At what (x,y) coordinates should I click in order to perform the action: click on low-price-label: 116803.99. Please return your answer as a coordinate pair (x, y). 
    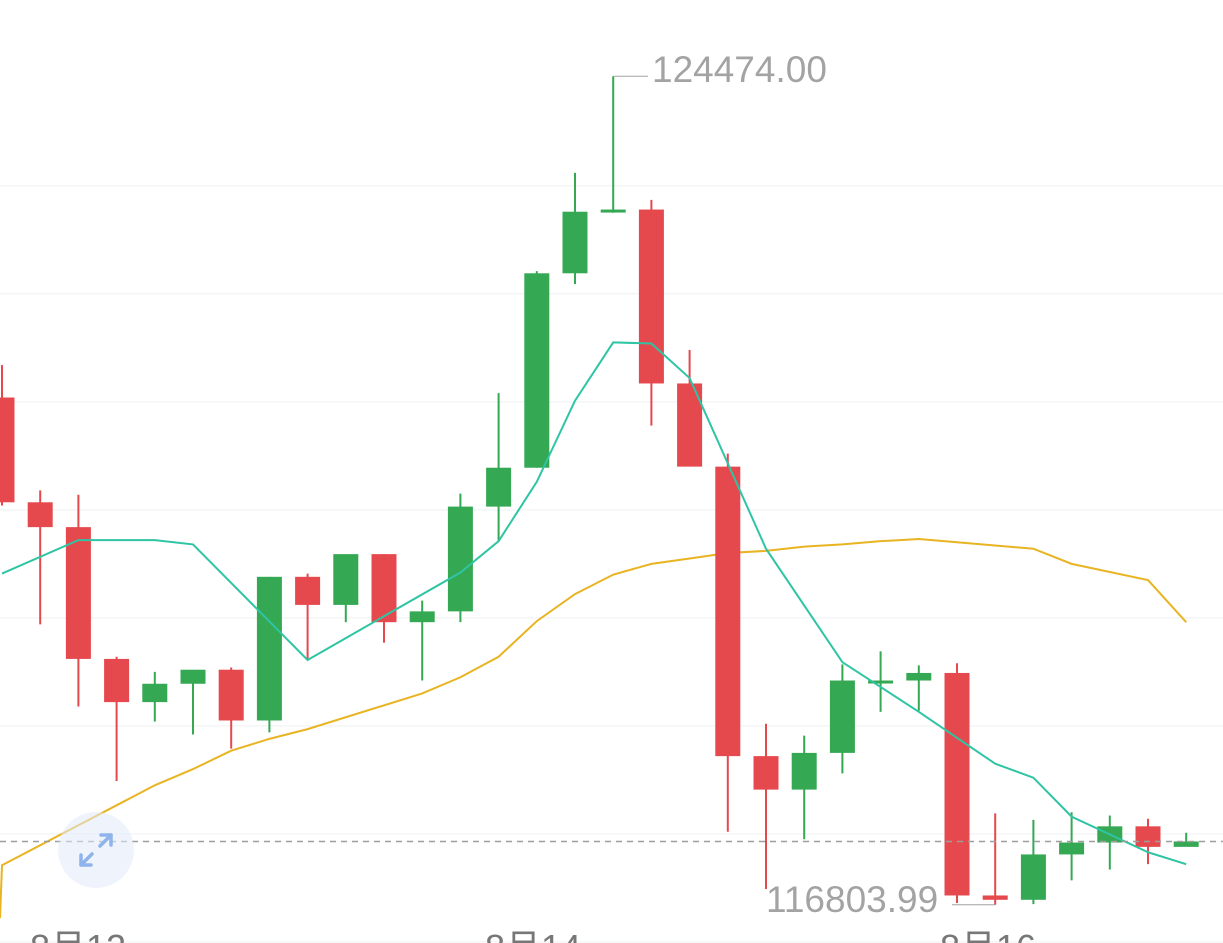
    Looking at the image, I should click on (852, 899).